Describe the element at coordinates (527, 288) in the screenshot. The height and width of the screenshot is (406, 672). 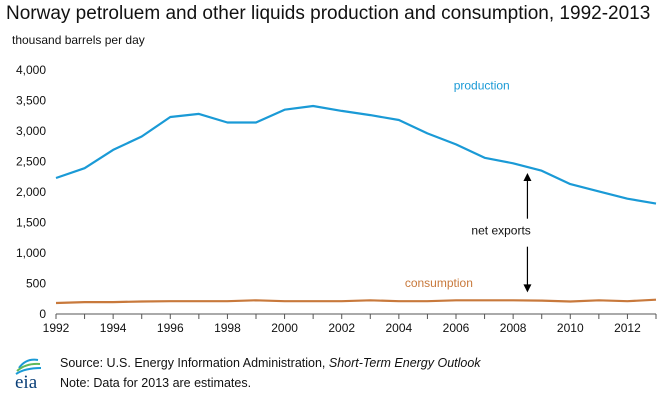
I see `arrow-head-down` at that location.